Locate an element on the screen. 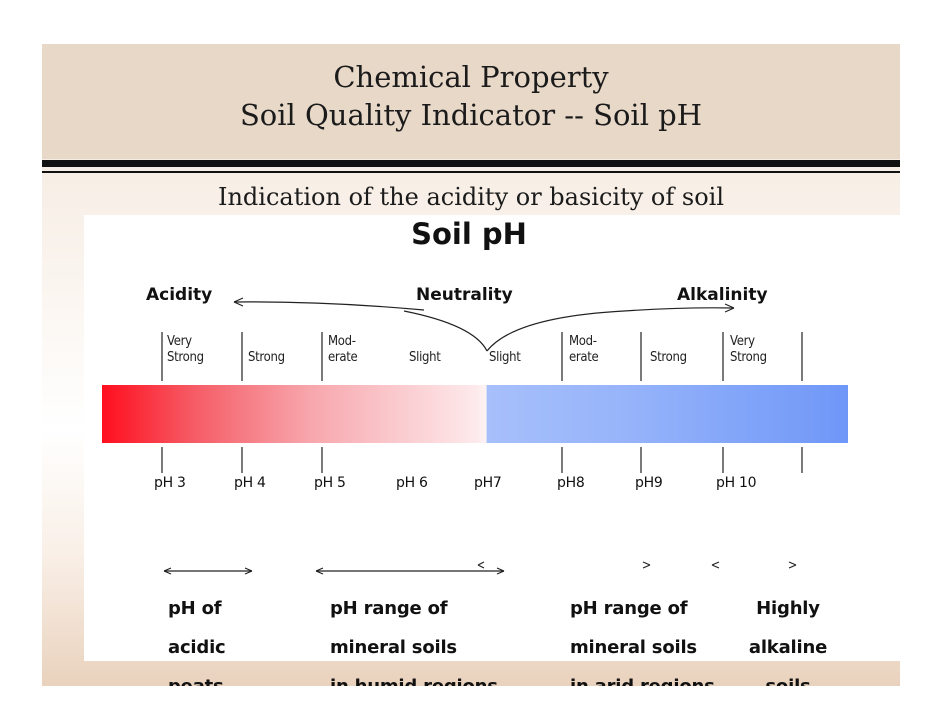 Image resolution: width=942 pixels, height=728 pixels. desc-acidic-peats: pH of acidic peats is located at coordinates (197, 637).